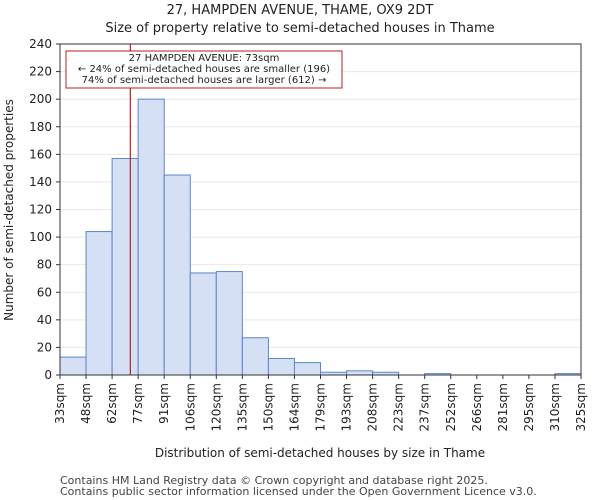  I want to click on annotation-line-1: 27 HAMPDEN AVENUE: 73sqm, so click(204, 58).